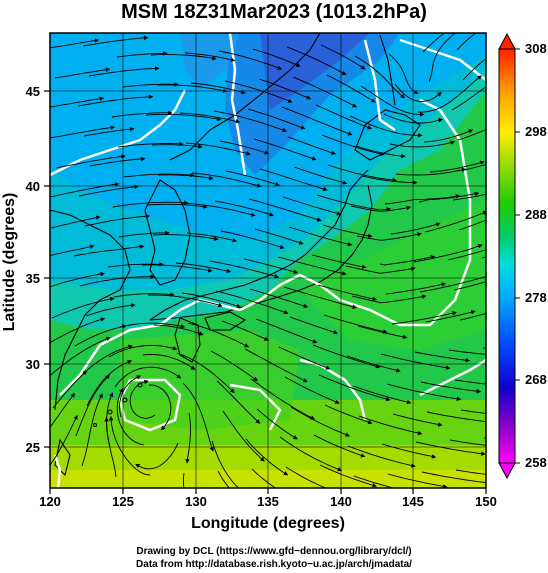  I want to click on y-tick-label: 25, so click(33, 447).